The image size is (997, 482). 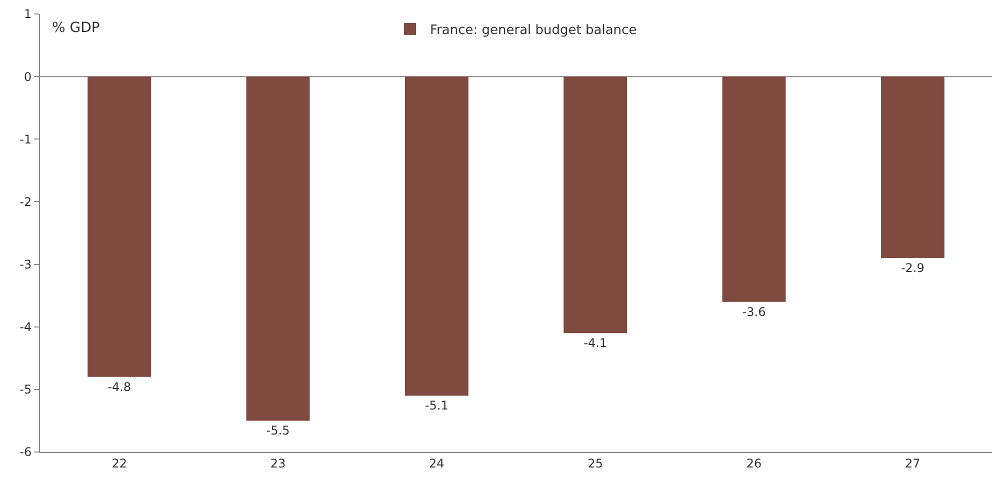 I want to click on y-tick-label: -2, so click(x=26, y=201).